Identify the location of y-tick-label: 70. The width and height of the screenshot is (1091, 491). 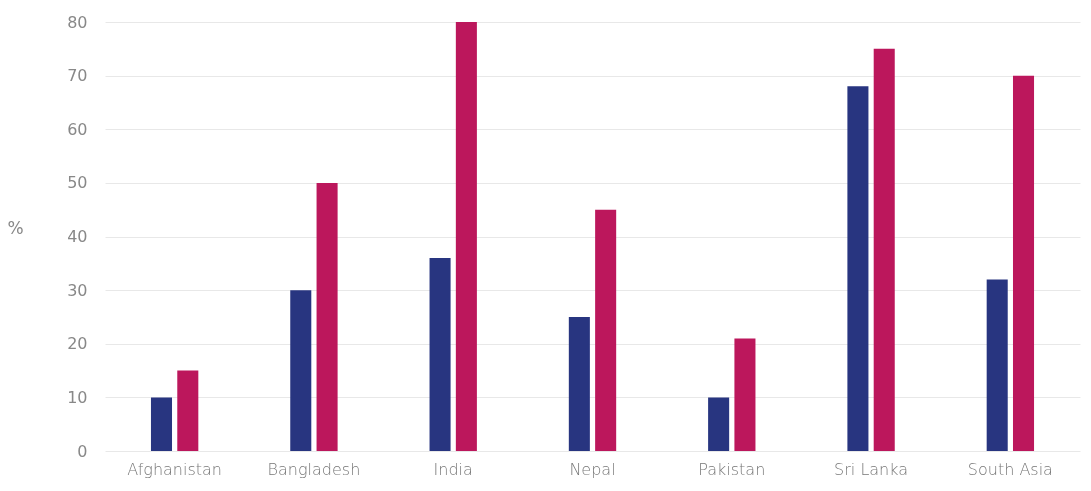
(77, 76).